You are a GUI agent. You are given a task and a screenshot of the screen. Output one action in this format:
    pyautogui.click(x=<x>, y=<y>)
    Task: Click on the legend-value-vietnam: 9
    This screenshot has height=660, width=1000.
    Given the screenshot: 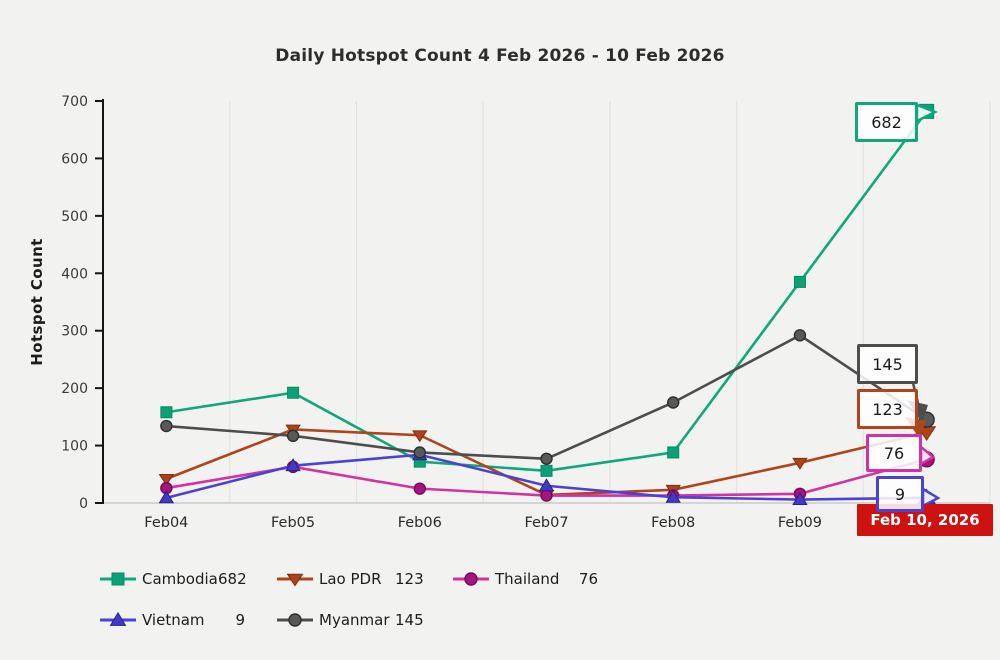 What is the action you would take?
    pyautogui.click(x=240, y=620)
    